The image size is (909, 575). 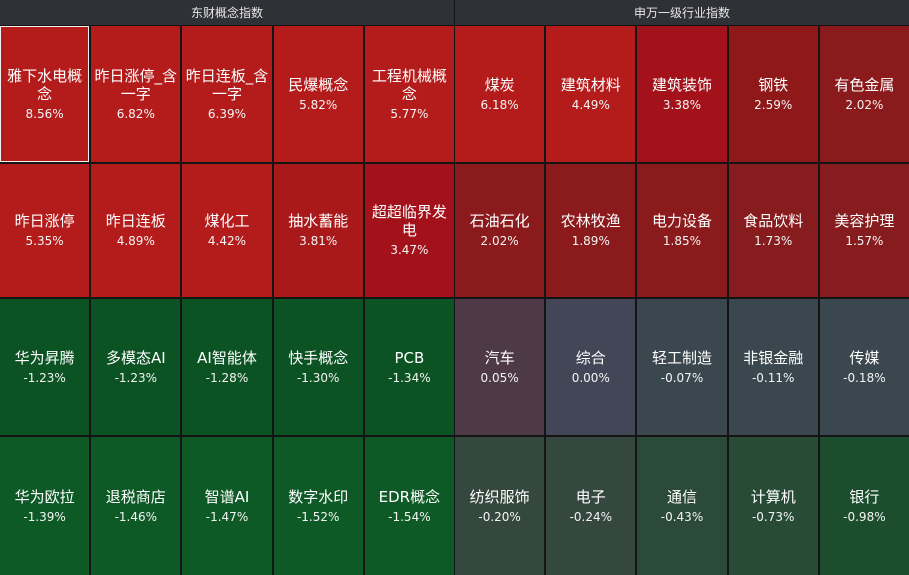 I want to click on heatmap-tile: 石油石化 2.02%, so click(x=500, y=230).